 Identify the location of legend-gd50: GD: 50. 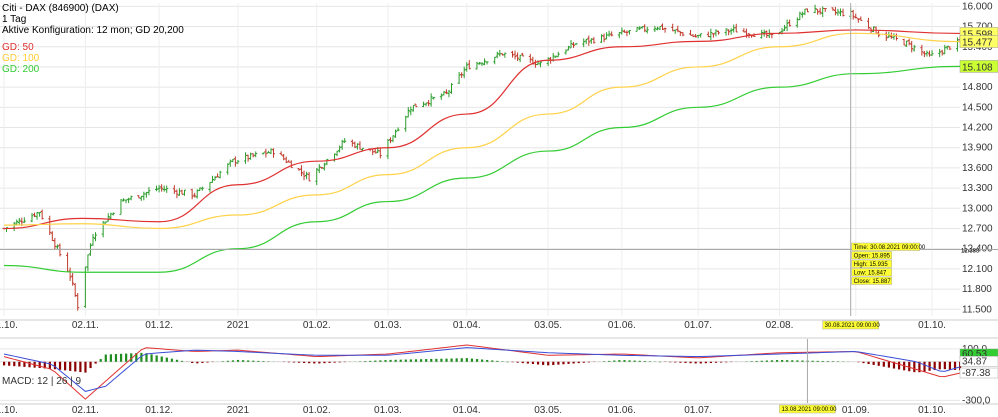
(18, 47).